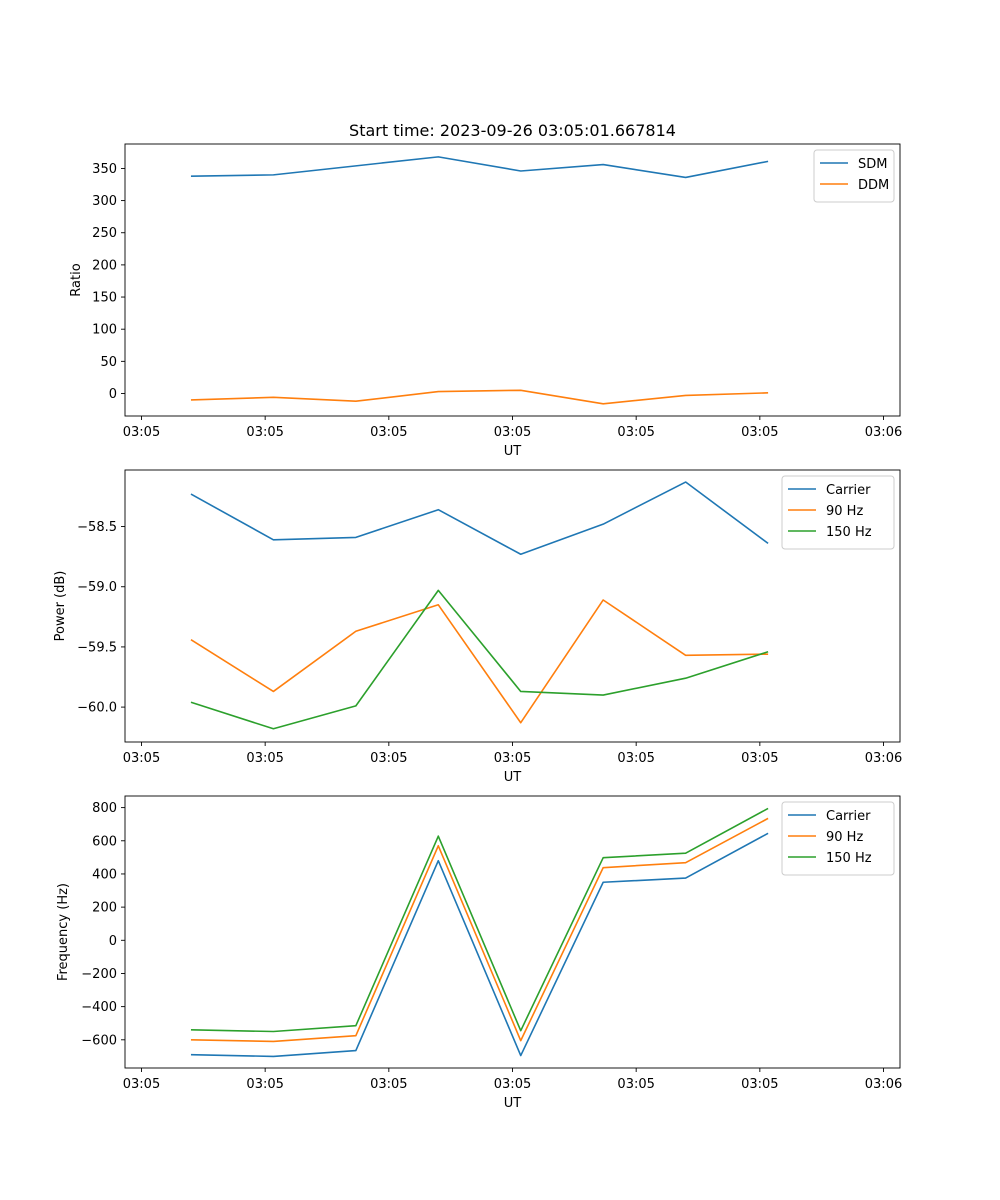  Describe the element at coordinates (873, 185) in the screenshot. I see `legend-label: DDM` at that location.